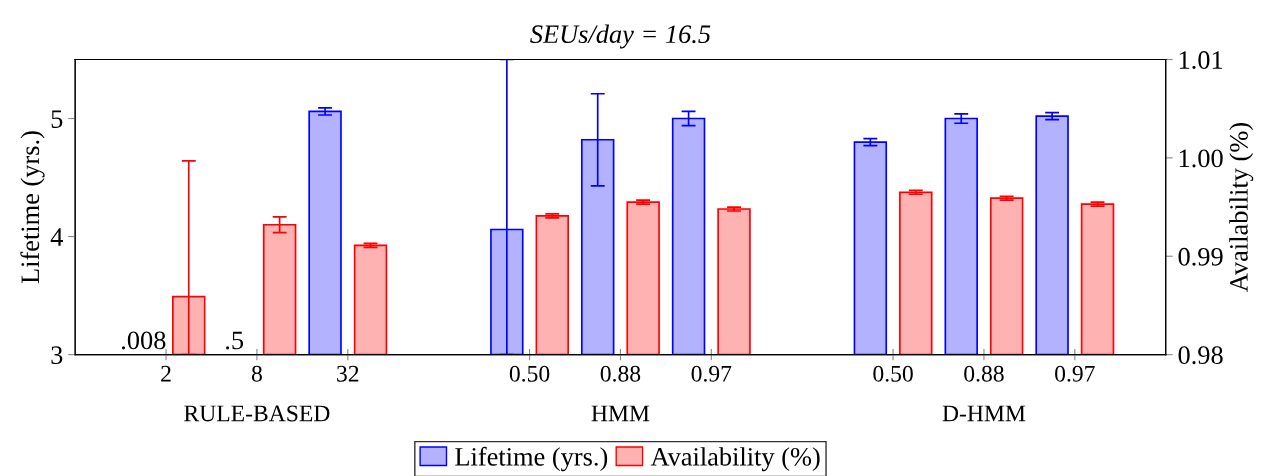 Image resolution: width=1274 pixels, height=476 pixels. I want to click on legend-label: Availability (%), so click(735, 459).